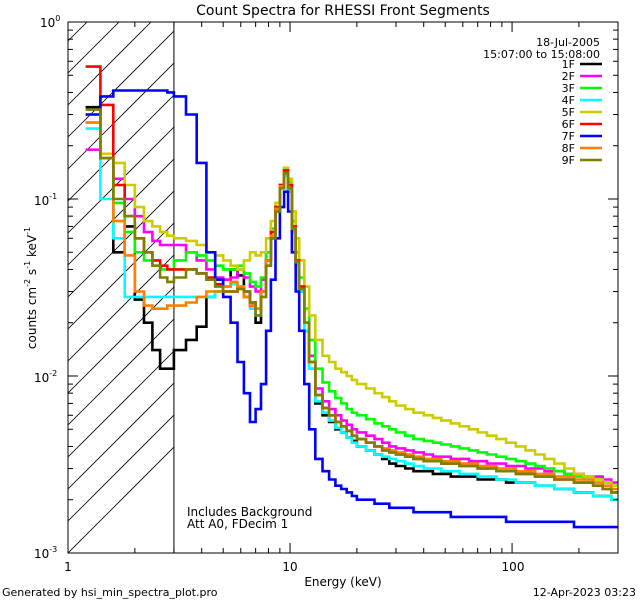 This screenshot has height=600, width=640. I want to click on hatched-region, so click(121, 287).